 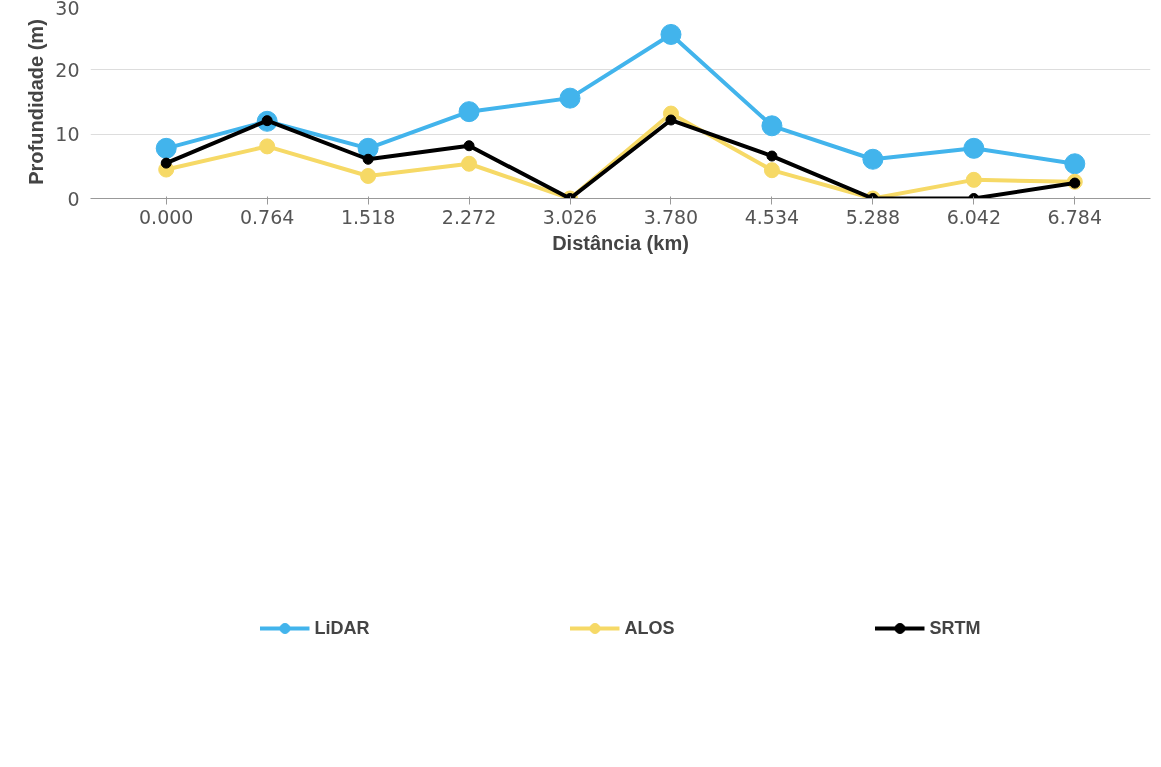 I want to click on x-tick-label: 0.764, so click(x=267, y=216).